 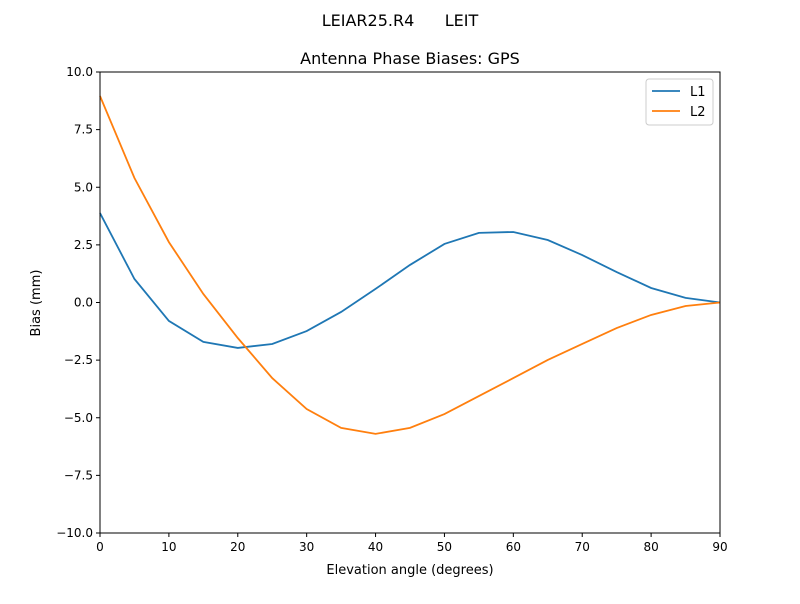 What do you see at coordinates (237, 547) in the screenshot?
I see `x-tick-label: 20` at bounding box center [237, 547].